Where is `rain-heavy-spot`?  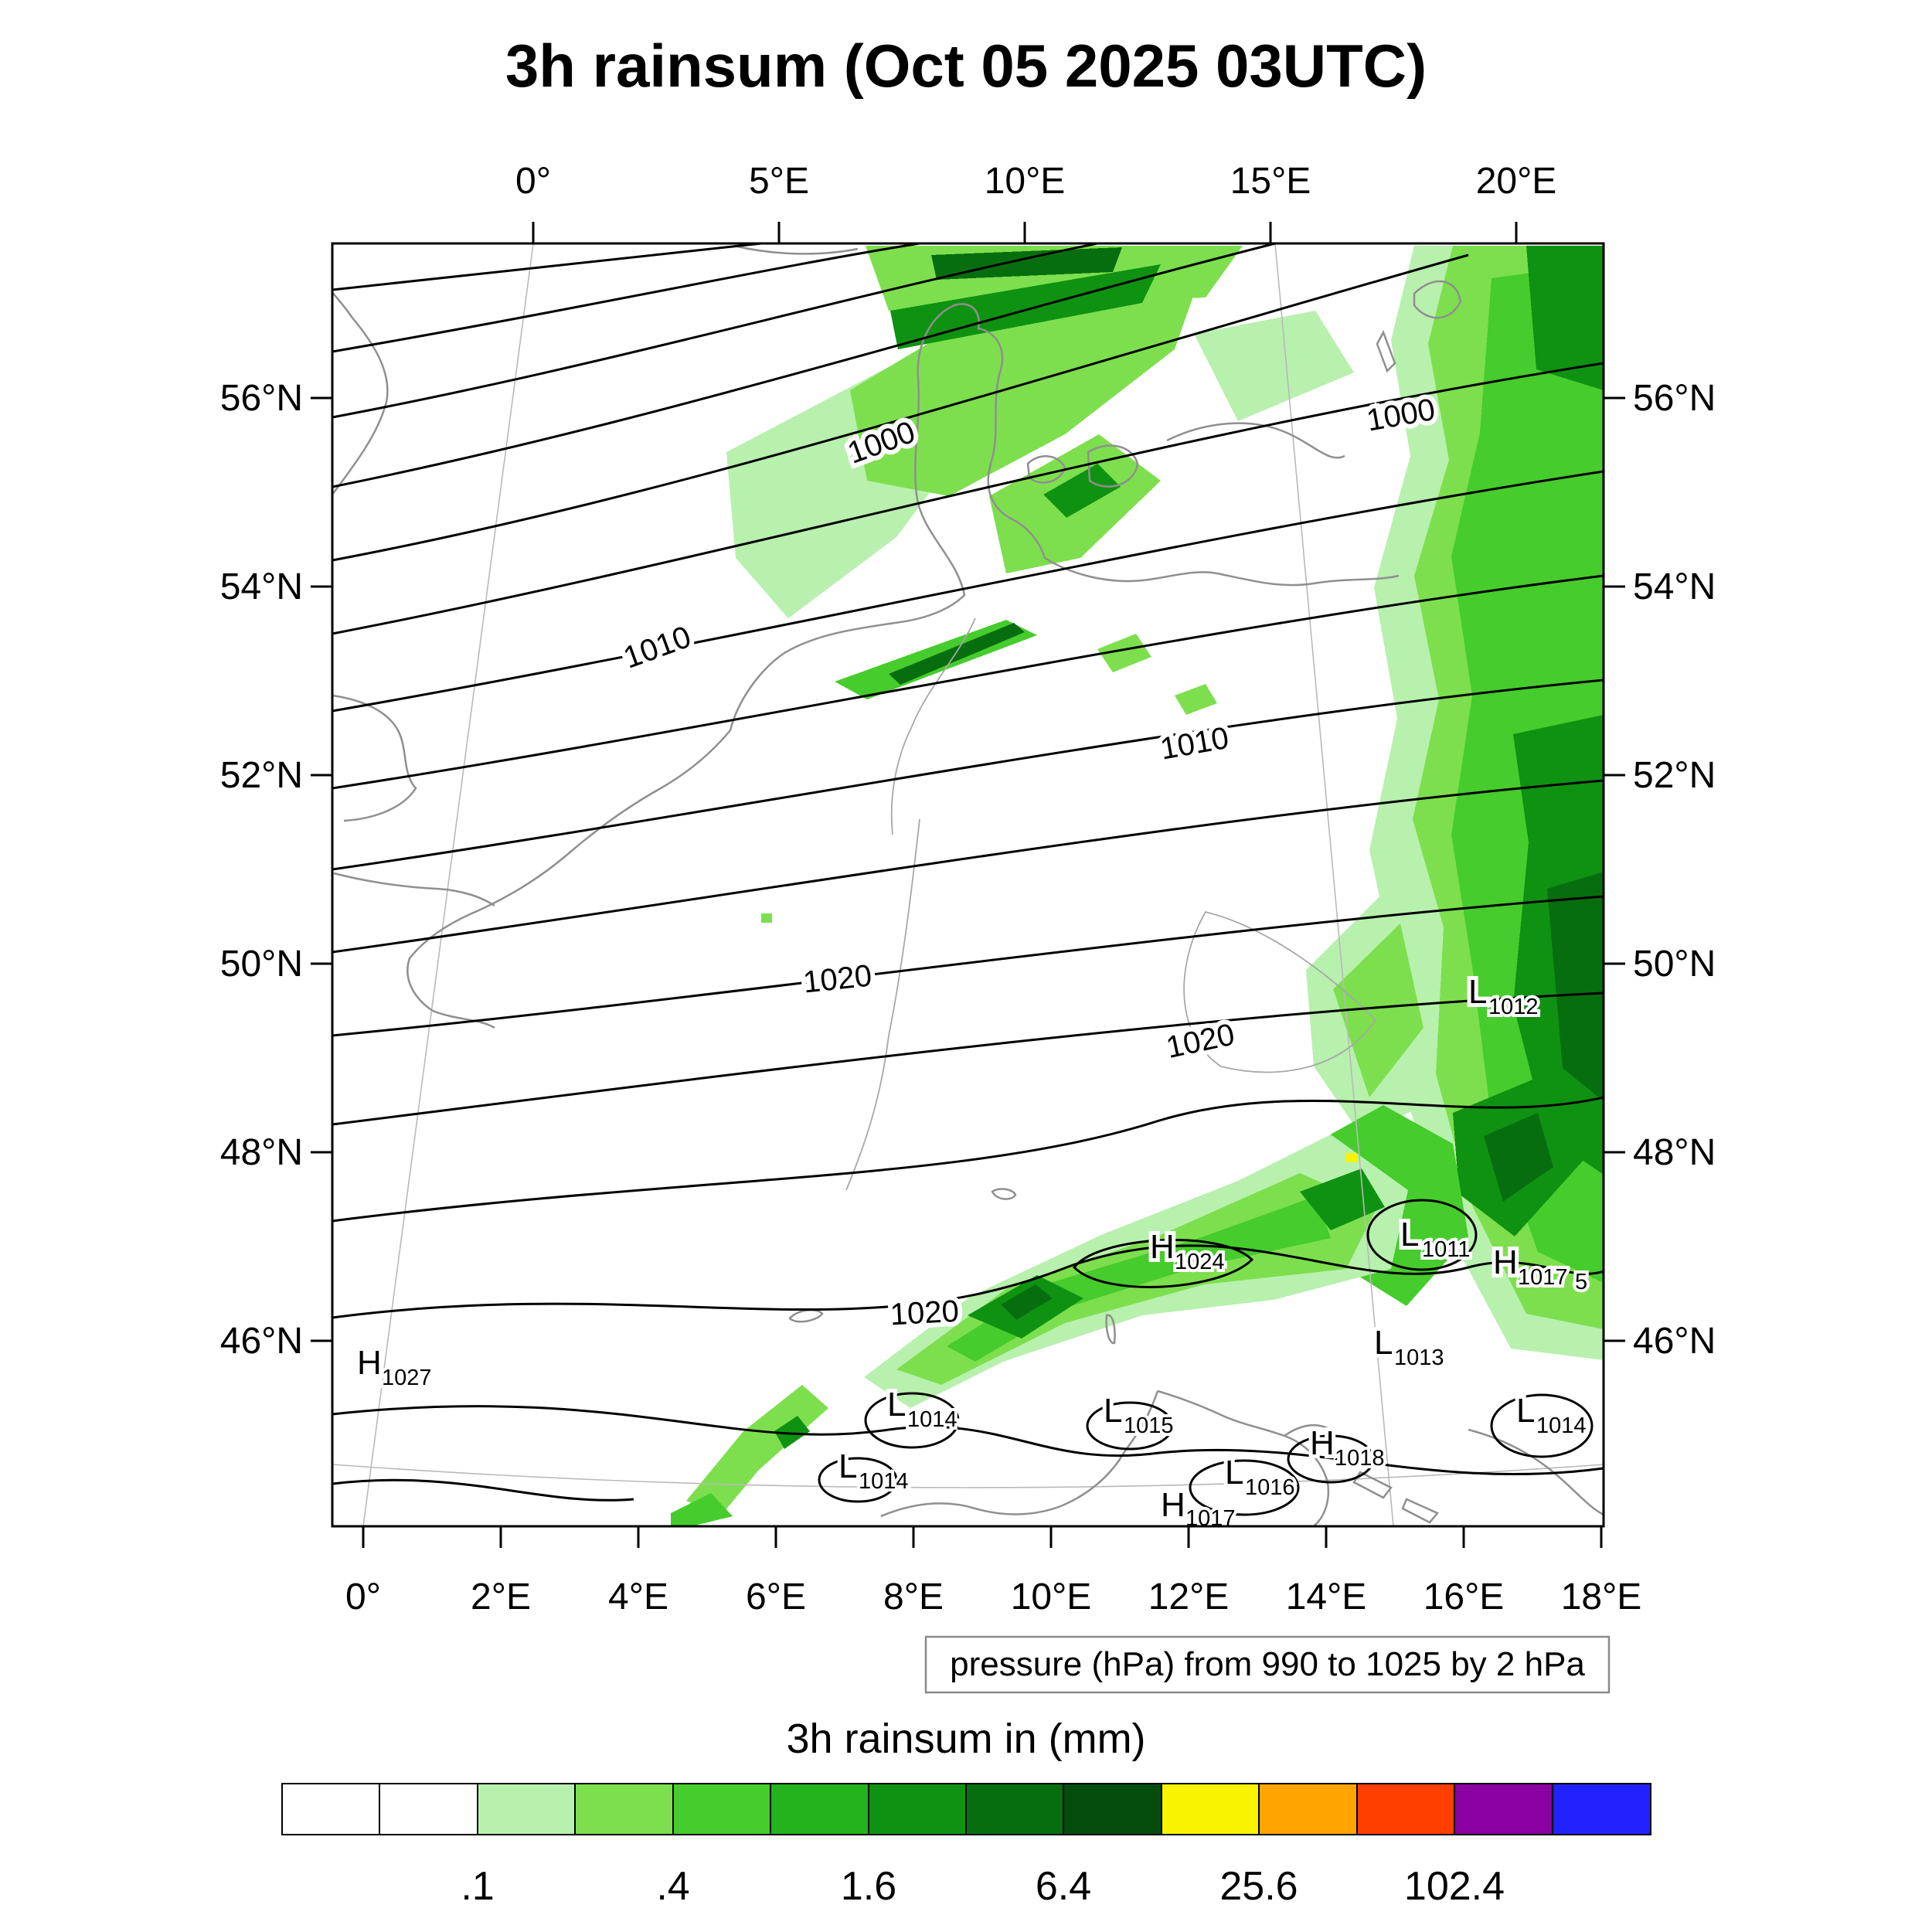
rain-heavy-spot is located at coordinates (1352, 1157).